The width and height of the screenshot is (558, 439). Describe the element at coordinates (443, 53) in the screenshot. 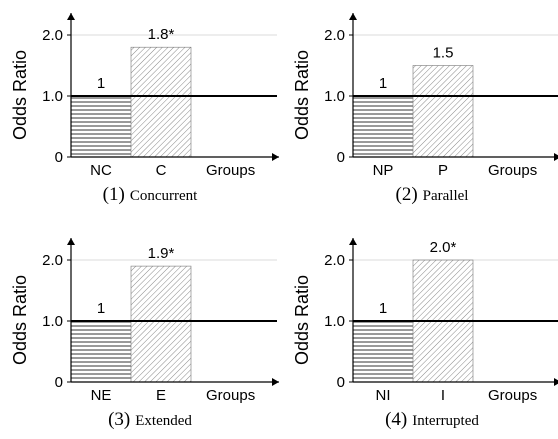

I see `value-label: 1.5` at that location.